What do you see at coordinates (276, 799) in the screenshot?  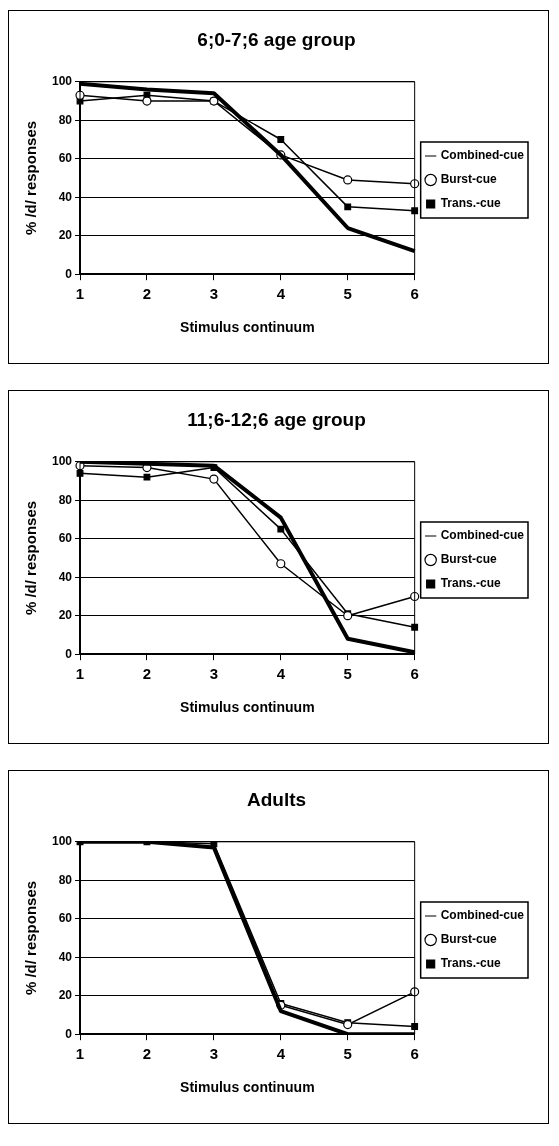 I see `chart-title: Adults` at bounding box center [276, 799].